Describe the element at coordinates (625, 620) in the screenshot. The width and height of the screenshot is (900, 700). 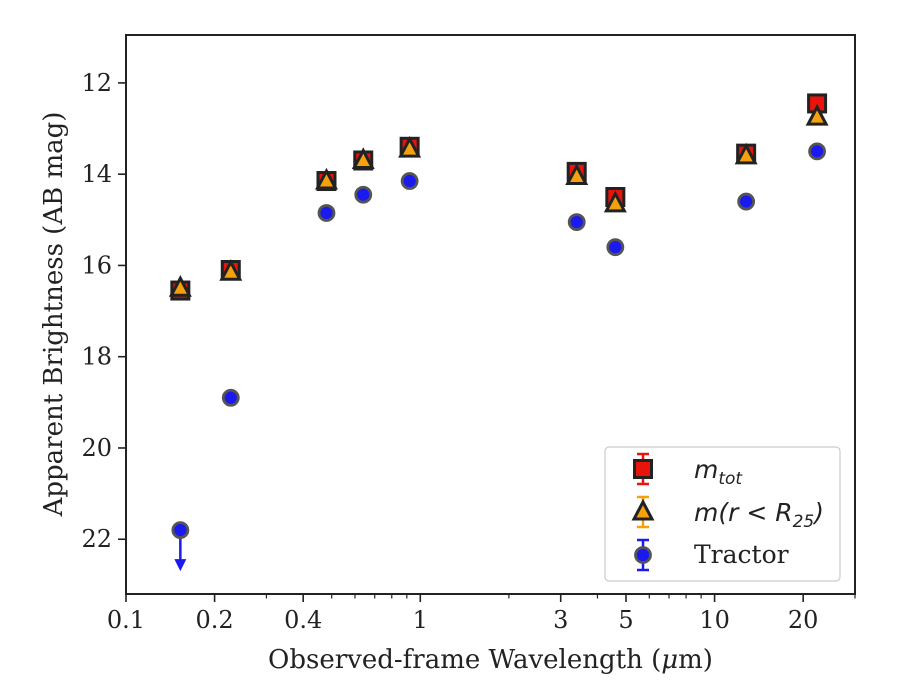
I see `x-tick-label: 5` at that location.